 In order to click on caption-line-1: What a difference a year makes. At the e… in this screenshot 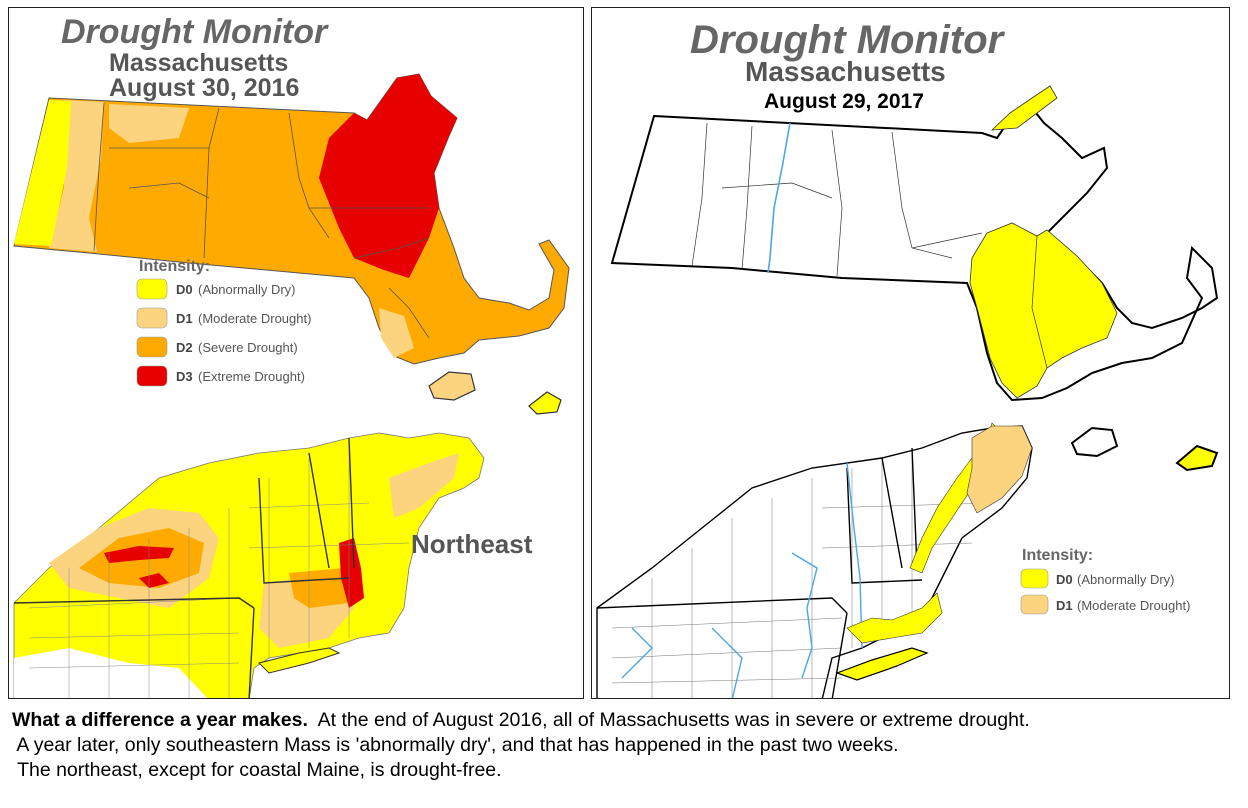, I will do `click(627, 720)`.